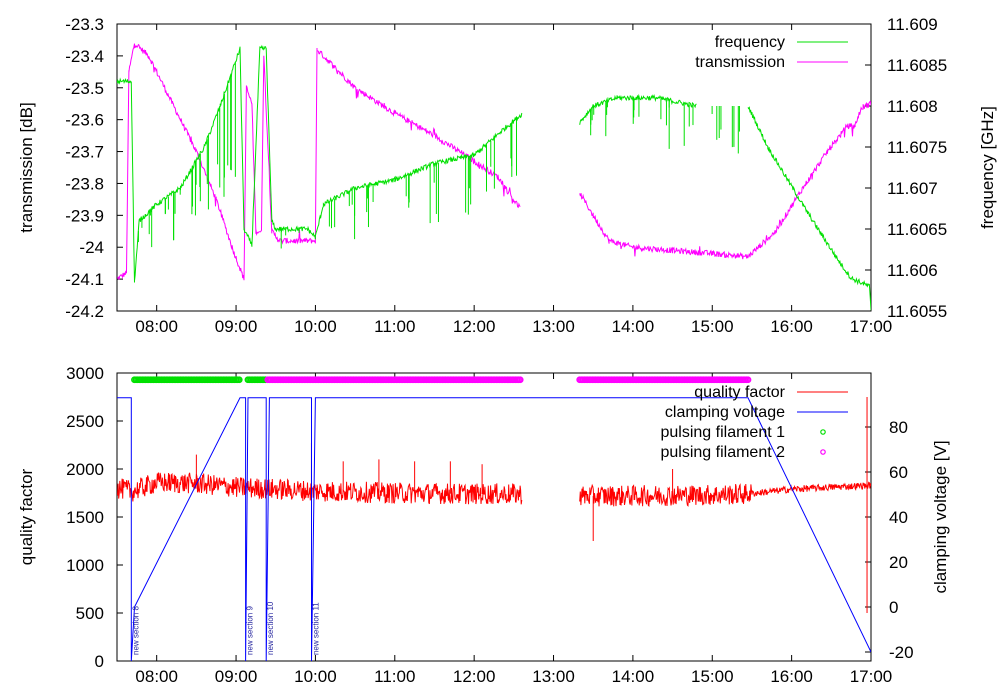  Describe the element at coordinates (85, 469) in the screenshot. I see `y-tick-label: 2000` at that location.